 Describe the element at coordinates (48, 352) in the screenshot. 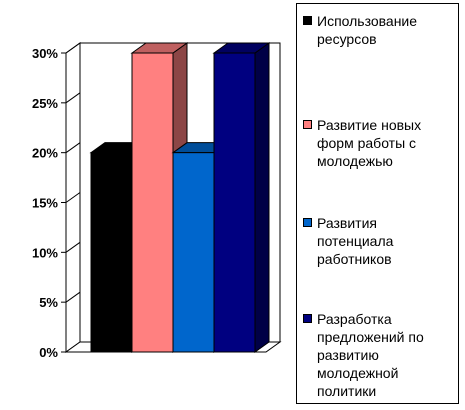

I see `y-tick-label: 0%` at that location.